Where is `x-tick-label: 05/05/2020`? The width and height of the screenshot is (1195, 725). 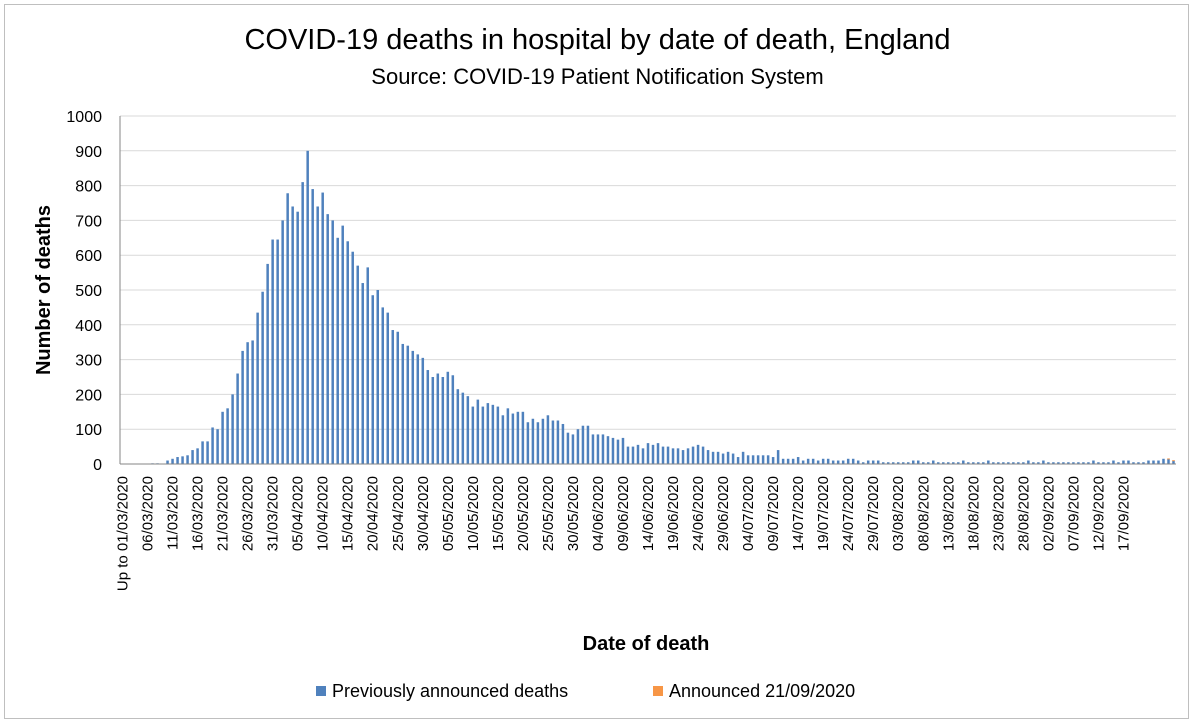 x-tick-label: 05/05/2020 is located at coordinates (448, 513).